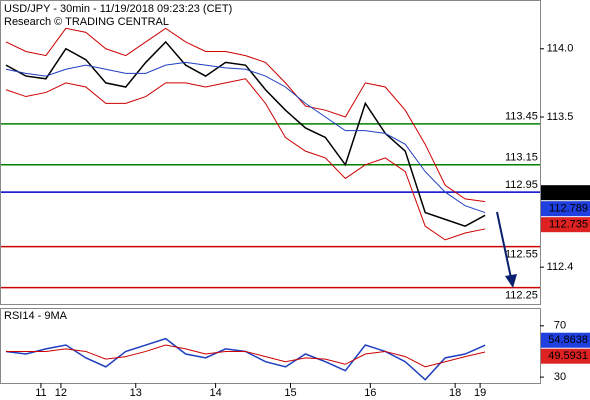 Image resolution: width=590 pixels, height=400 pixels. What do you see at coordinates (480, 393) in the screenshot?
I see `x-tick-label: 19` at bounding box center [480, 393].